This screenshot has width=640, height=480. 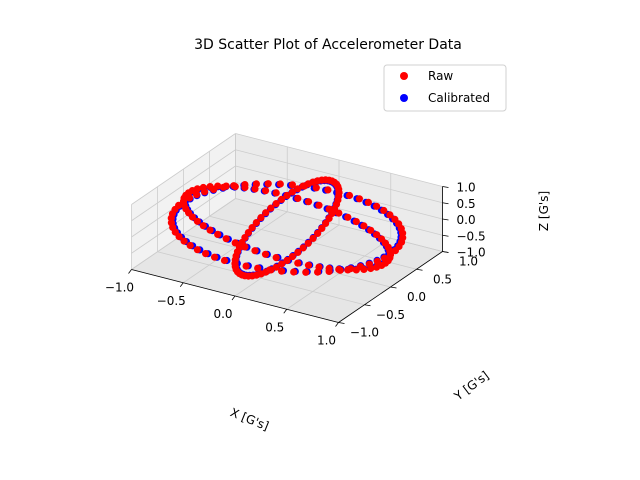 What do you see at coordinates (544, 211) in the screenshot?
I see `z-axis-label: Z [G's]` at bounding box center [544, 211].